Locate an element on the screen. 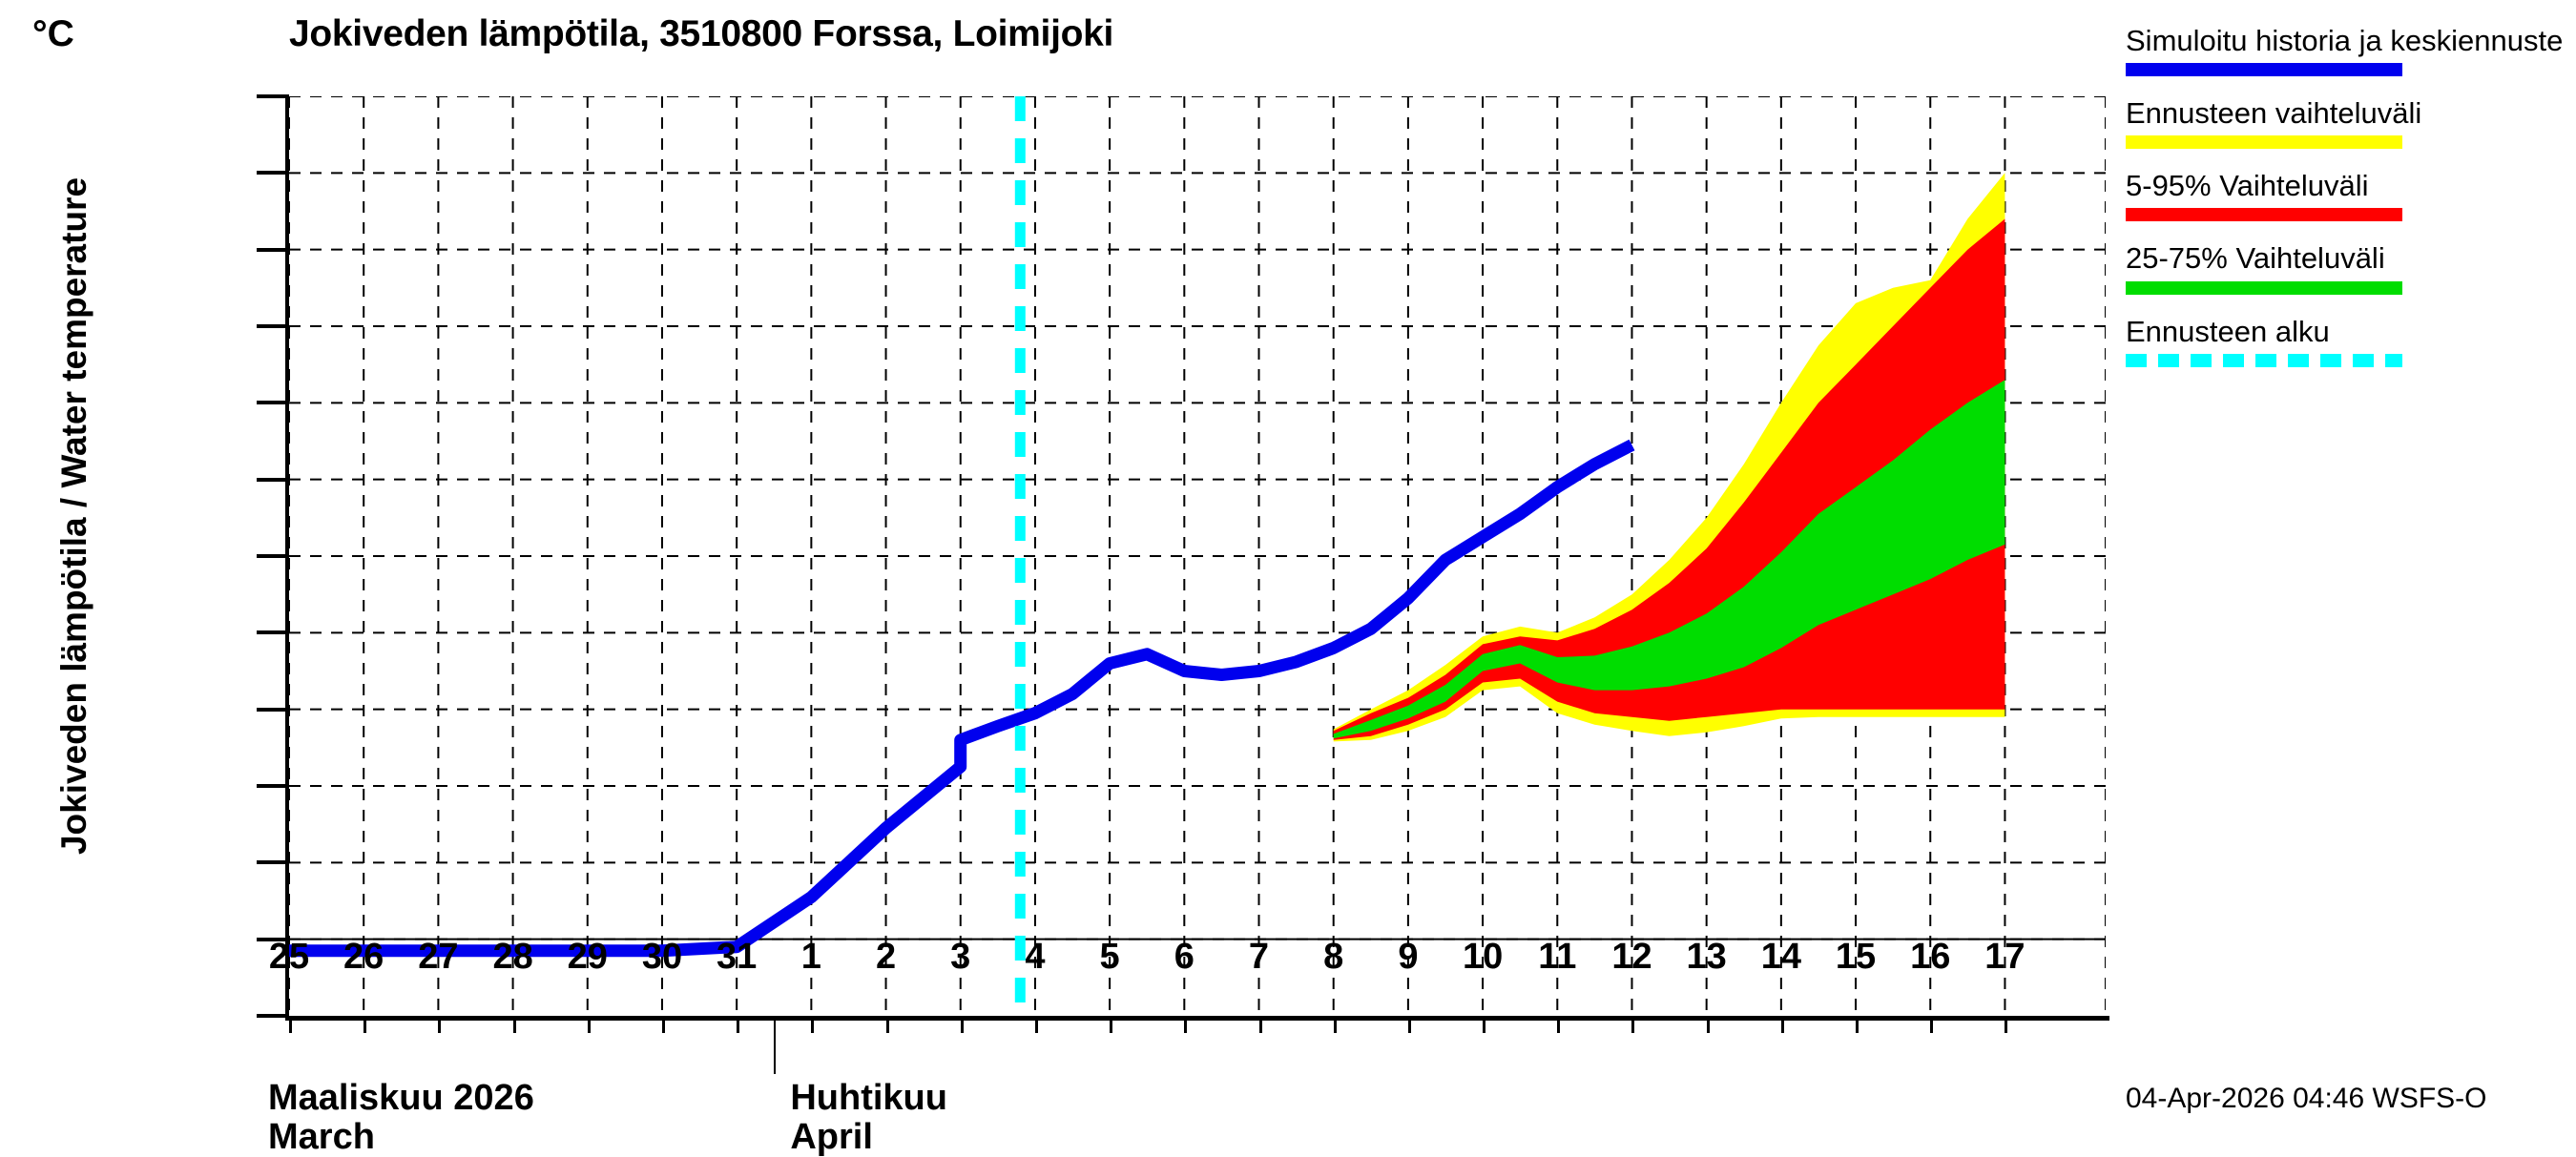 This screenshot has width=2576, height=1157. x-tick-label: 14 is located at coordinates (1780, 957).